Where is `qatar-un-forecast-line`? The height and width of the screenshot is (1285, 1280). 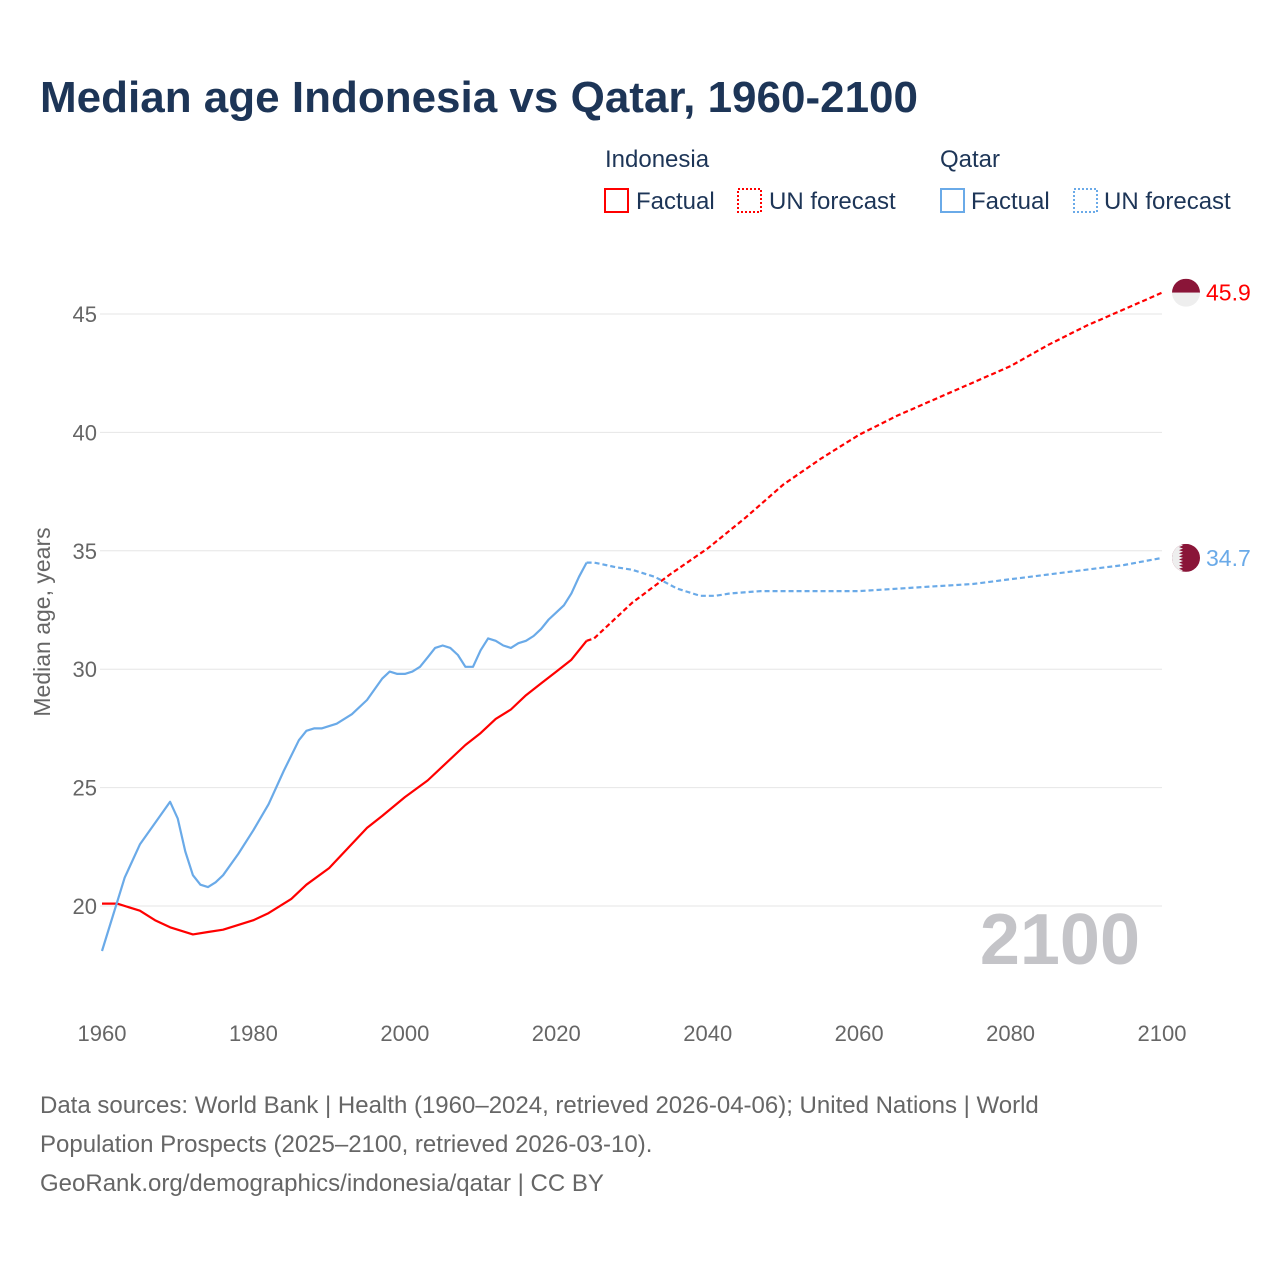 qatar-un-forecast-line is located at coordinates (874, 576).